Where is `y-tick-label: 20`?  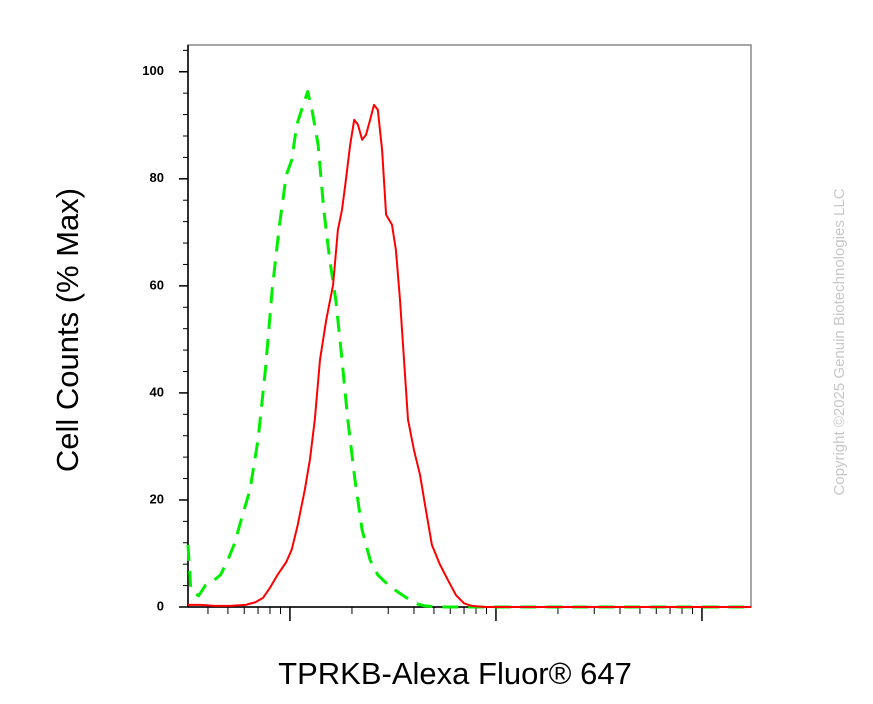 y-tick-label: 20 is located at coordinates (157, 498).